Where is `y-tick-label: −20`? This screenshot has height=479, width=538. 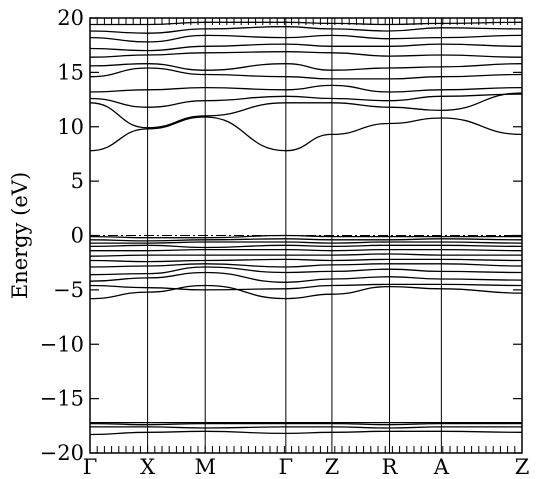
y-tick-label: −20 is located at coordinates (62, 453).